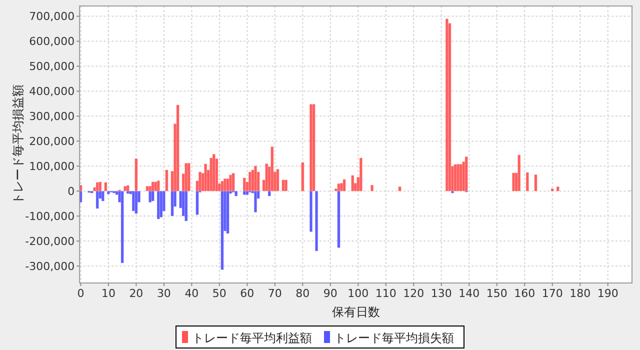 The width and height of the screenshot is (640, 350). Describe the element at coordinates (441, 293) in the screenshot. I see `x-tick-label: 130` at that location.